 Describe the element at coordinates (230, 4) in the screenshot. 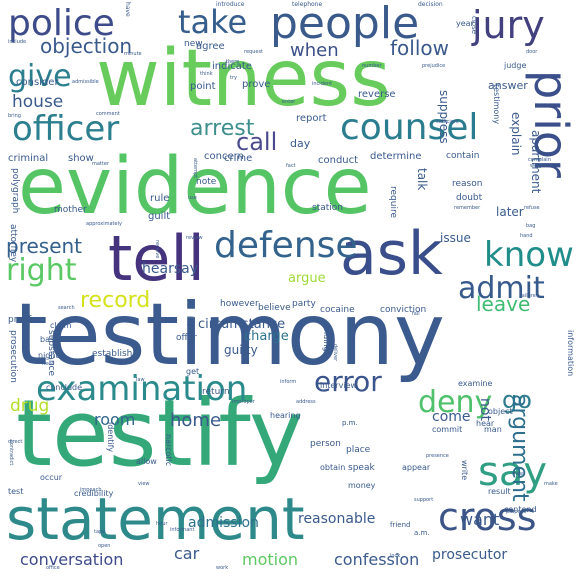

I see `word-introduce: introduce` at that location.